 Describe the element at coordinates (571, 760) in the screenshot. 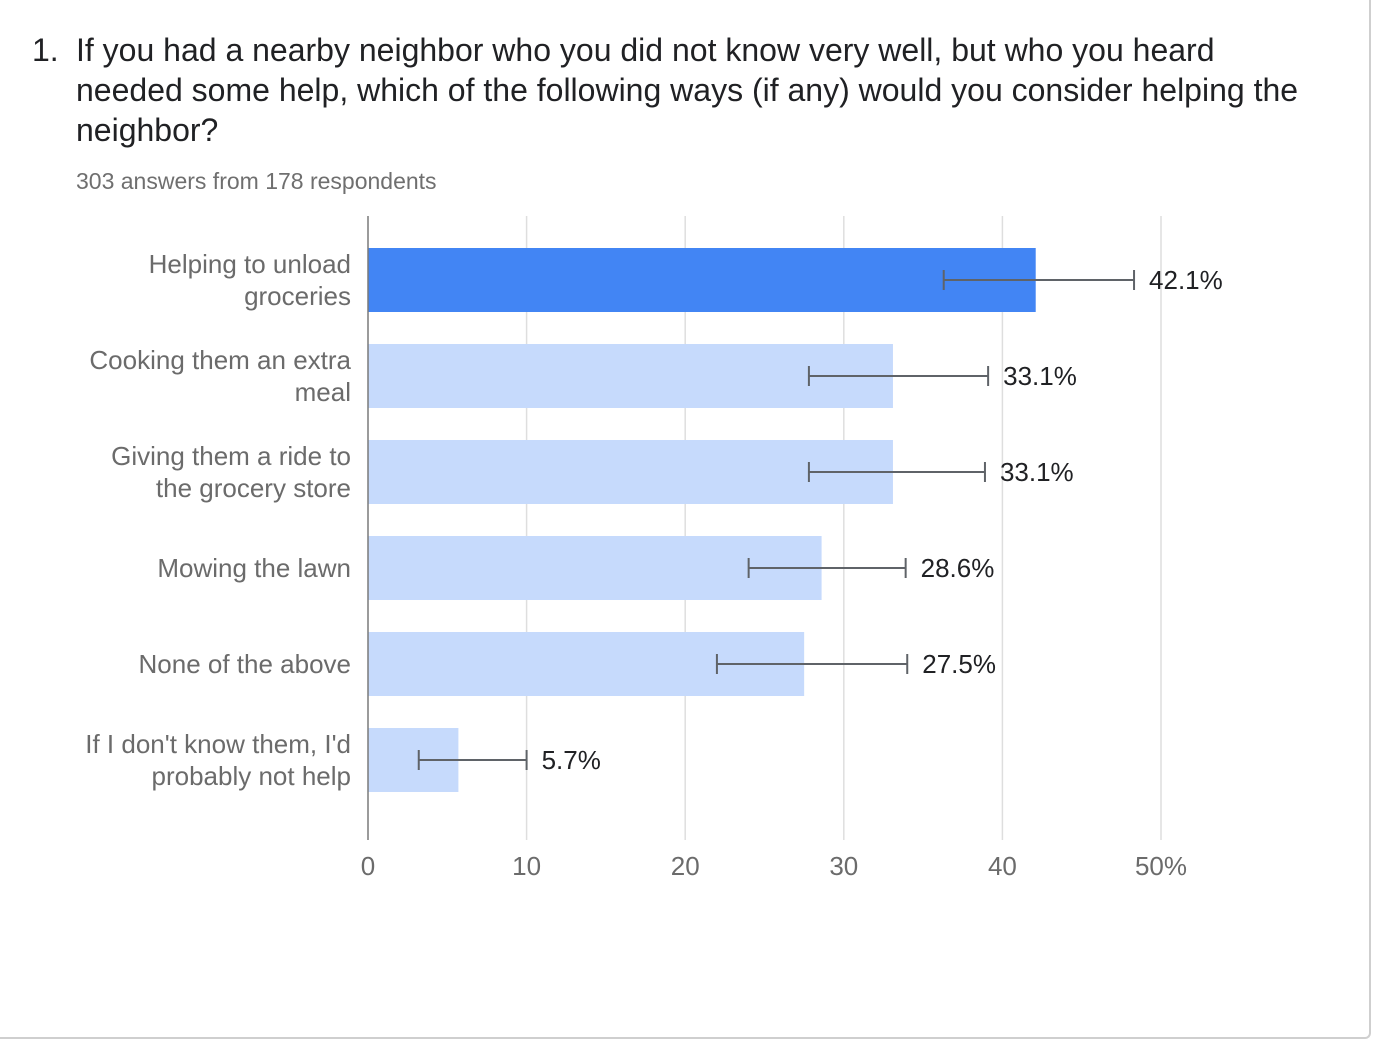

I see `data-label: 5.7%` at that location.